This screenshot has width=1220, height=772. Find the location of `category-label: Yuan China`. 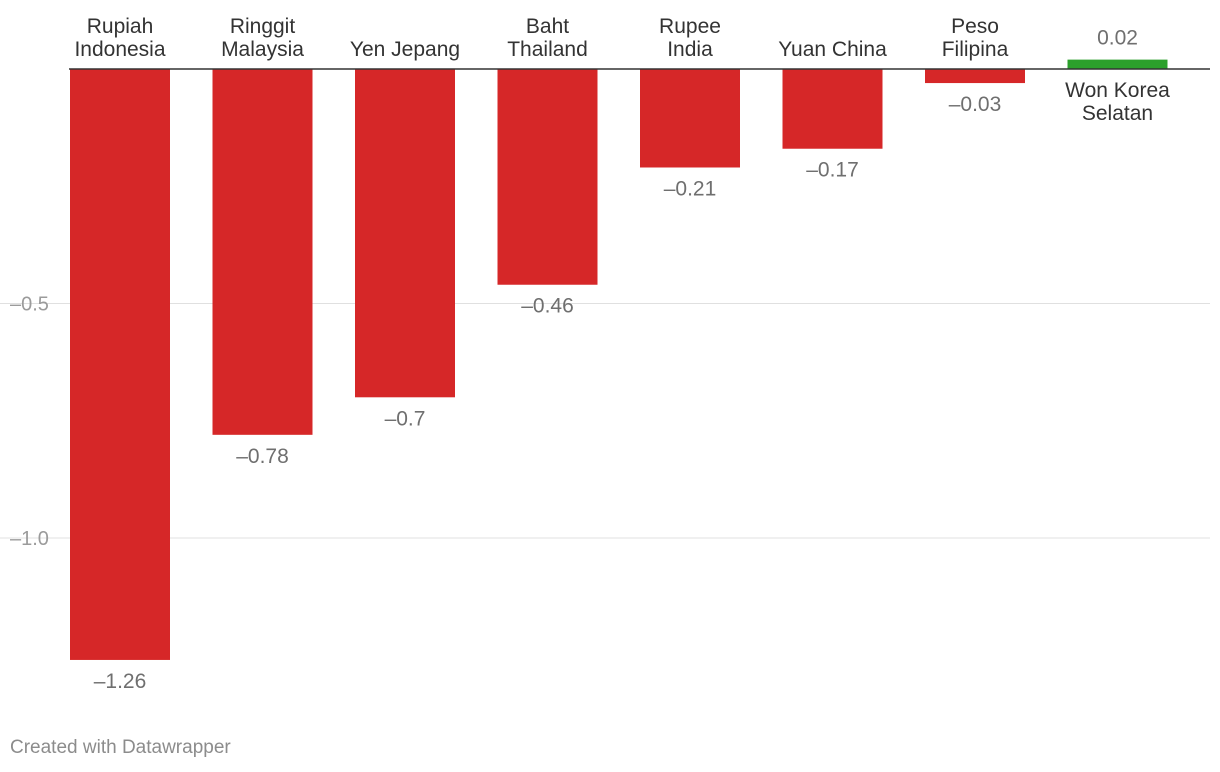

category-label: Yuan China is located at coordinates (832, 49).